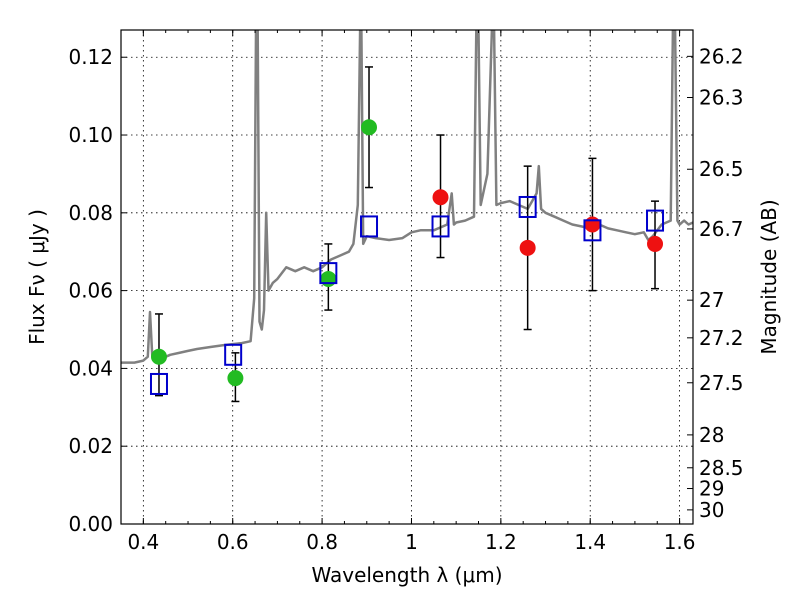  What do you see at coordinates (90, 57) in the screenshot?
I see `y-tick-label: 0.12` at bounding box center [90, 57].